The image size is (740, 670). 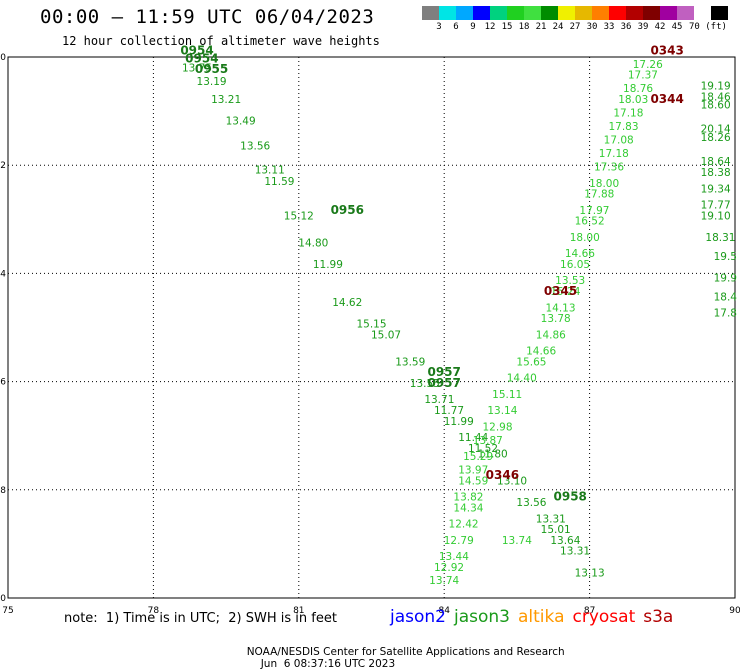 What do you see at coordinates (560, 291) in the screenshot?
I see `pass-time-label: 0345` at bounding box center [560, 291].